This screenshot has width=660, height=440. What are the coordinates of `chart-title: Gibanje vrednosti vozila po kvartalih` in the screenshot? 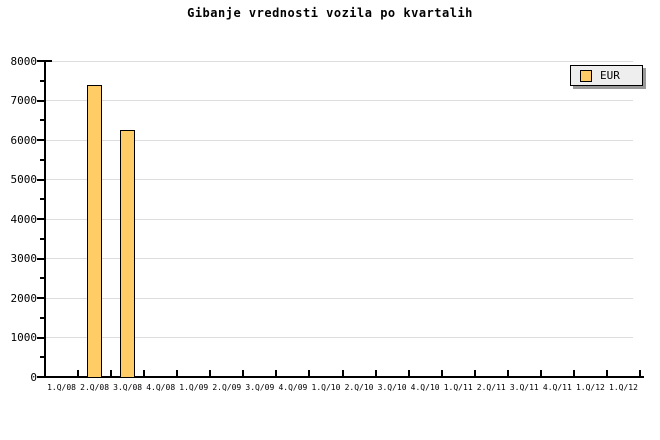 It's located at (330, 13).